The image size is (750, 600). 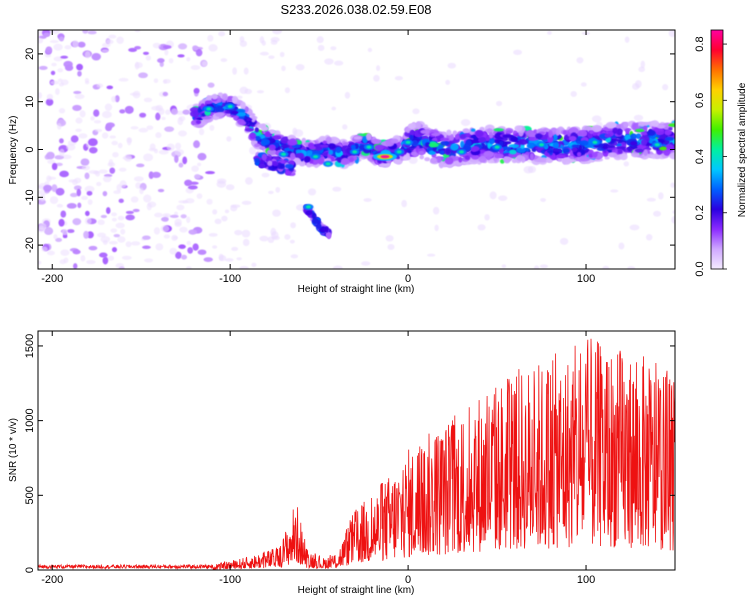 What do you see at coordinates (30, 245) in the screenshot?
I see `spectrogram-y-tick-label: -20` at bounding box center [30, 245].